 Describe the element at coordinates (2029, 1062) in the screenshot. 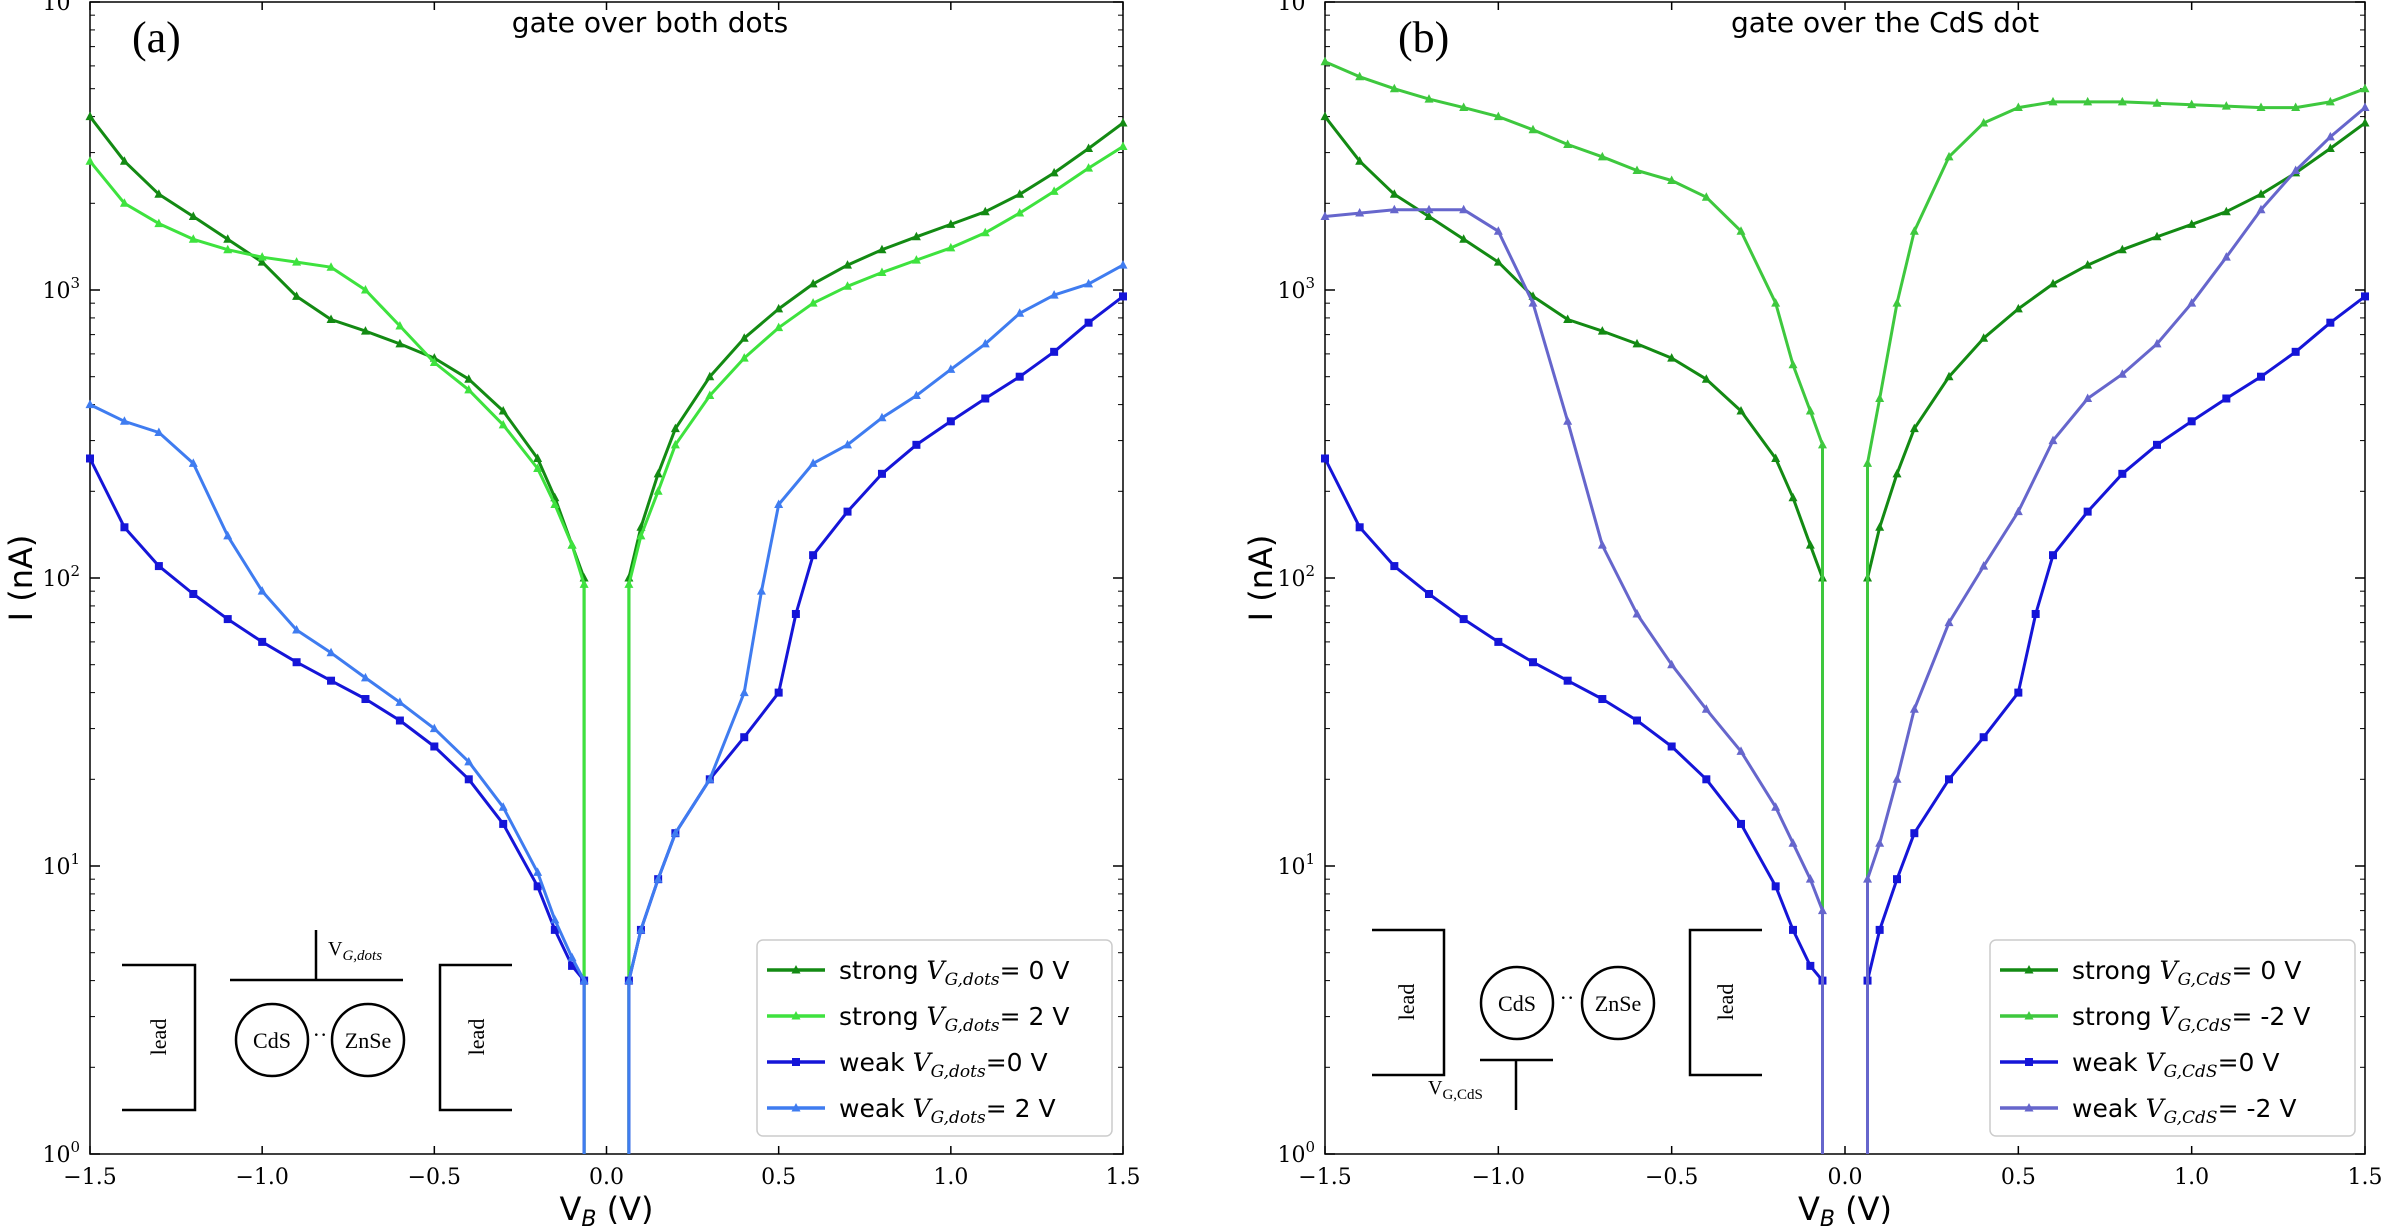

I see `legend-marker` at that location.